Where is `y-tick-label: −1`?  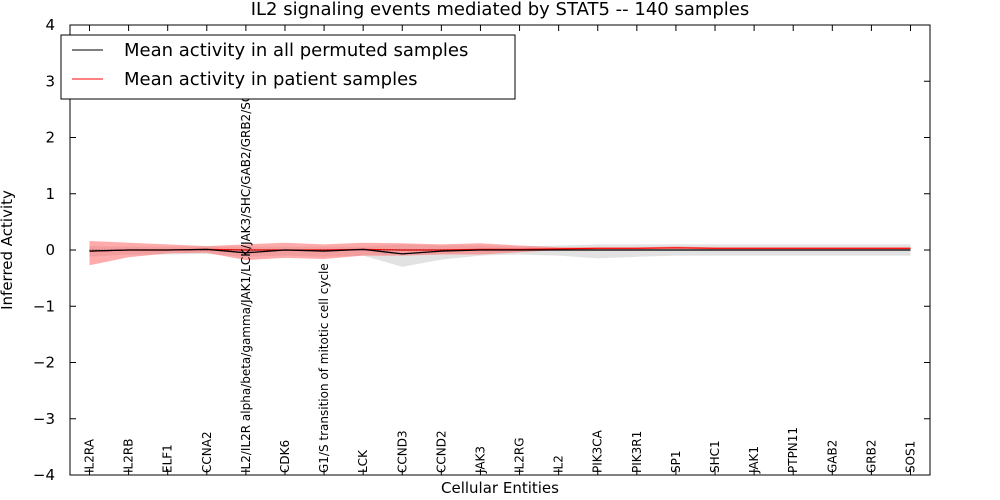 y-tick-label: −1 is located at coordinates (44, 306).